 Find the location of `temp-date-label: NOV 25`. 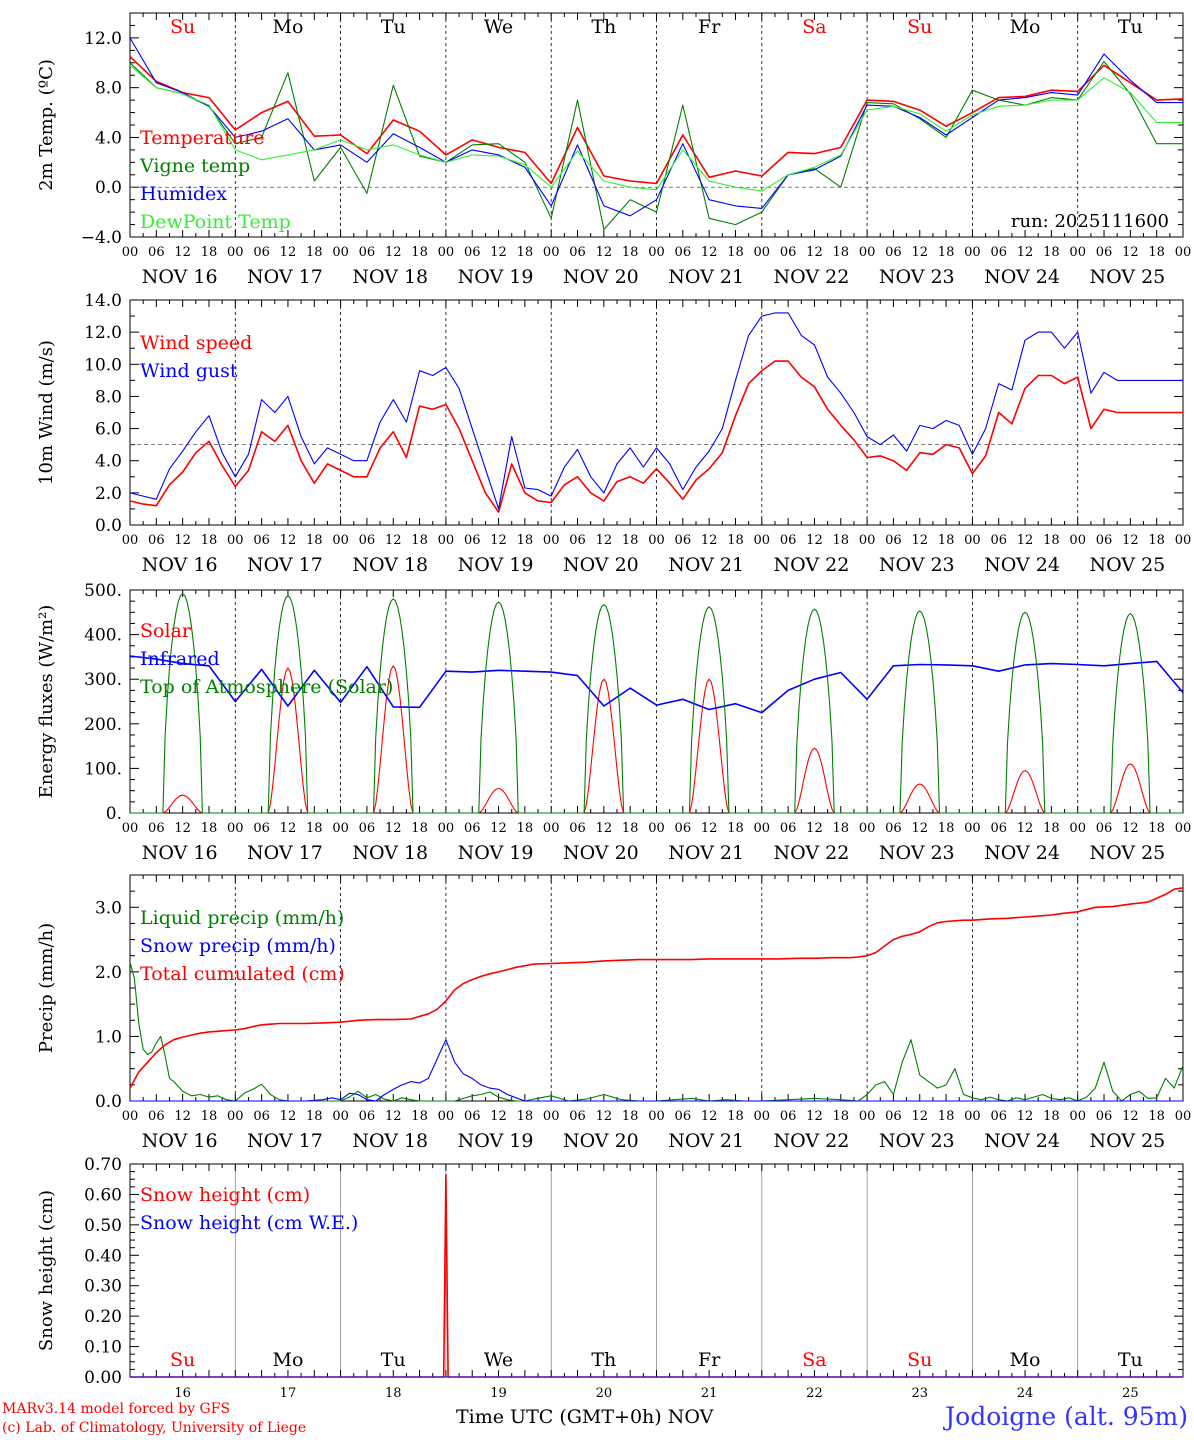

temp-date-label: NOV 25 is located at coordinates (1127, 277).